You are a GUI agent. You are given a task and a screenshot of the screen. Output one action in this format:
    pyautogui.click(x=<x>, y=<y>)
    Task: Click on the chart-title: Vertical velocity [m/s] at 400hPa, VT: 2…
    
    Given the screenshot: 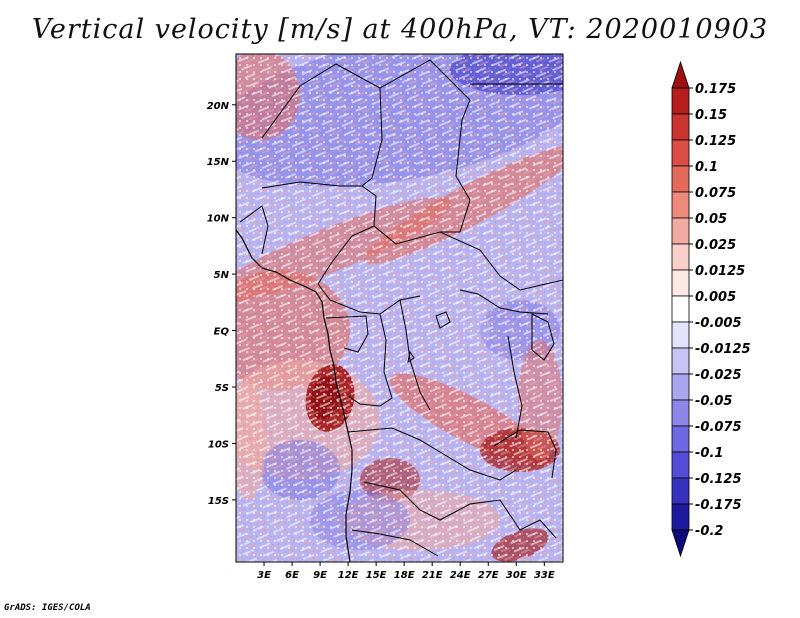 What is the action you would take?
    pyautogui.click(x=400, y=29)
    